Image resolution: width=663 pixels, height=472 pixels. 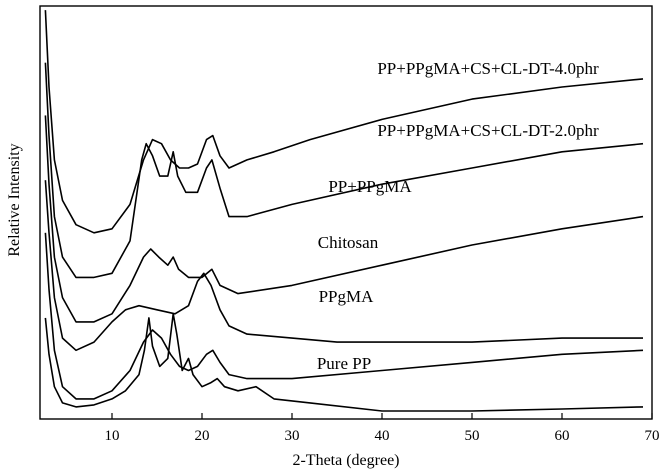 I want to click on x-tick-label: 20, so click(x=202, y=436).